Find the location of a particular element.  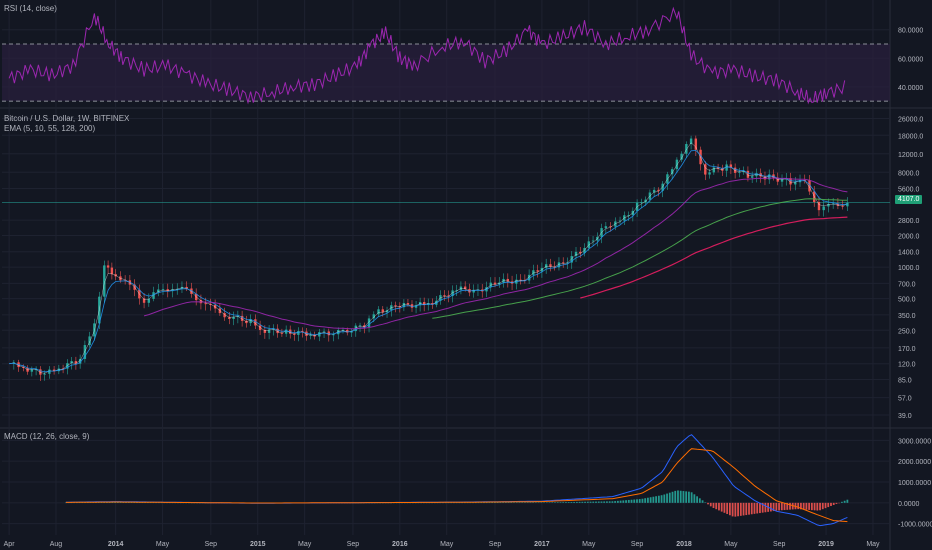

price-tick-label: 700.0 is located at coordinates (907, 284).